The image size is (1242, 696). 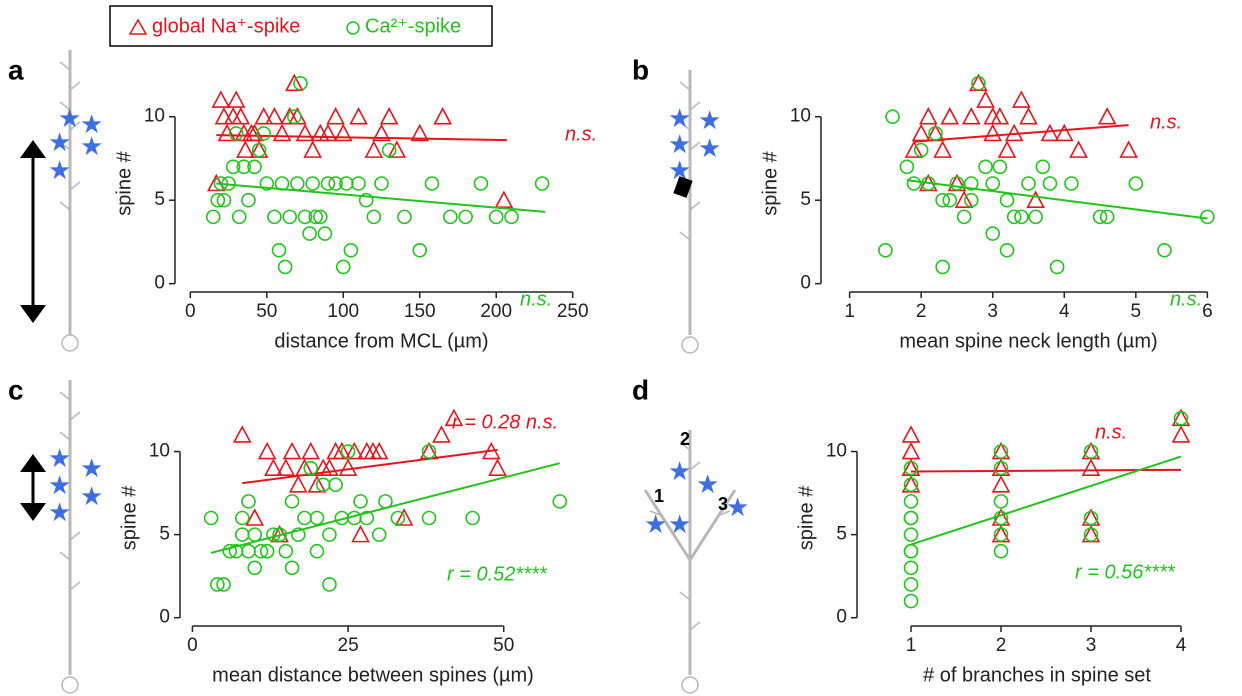 What do you see at coordinates (138, 26) in the screenshot?
I see `legend-marker` at bounding box center [138, 26].